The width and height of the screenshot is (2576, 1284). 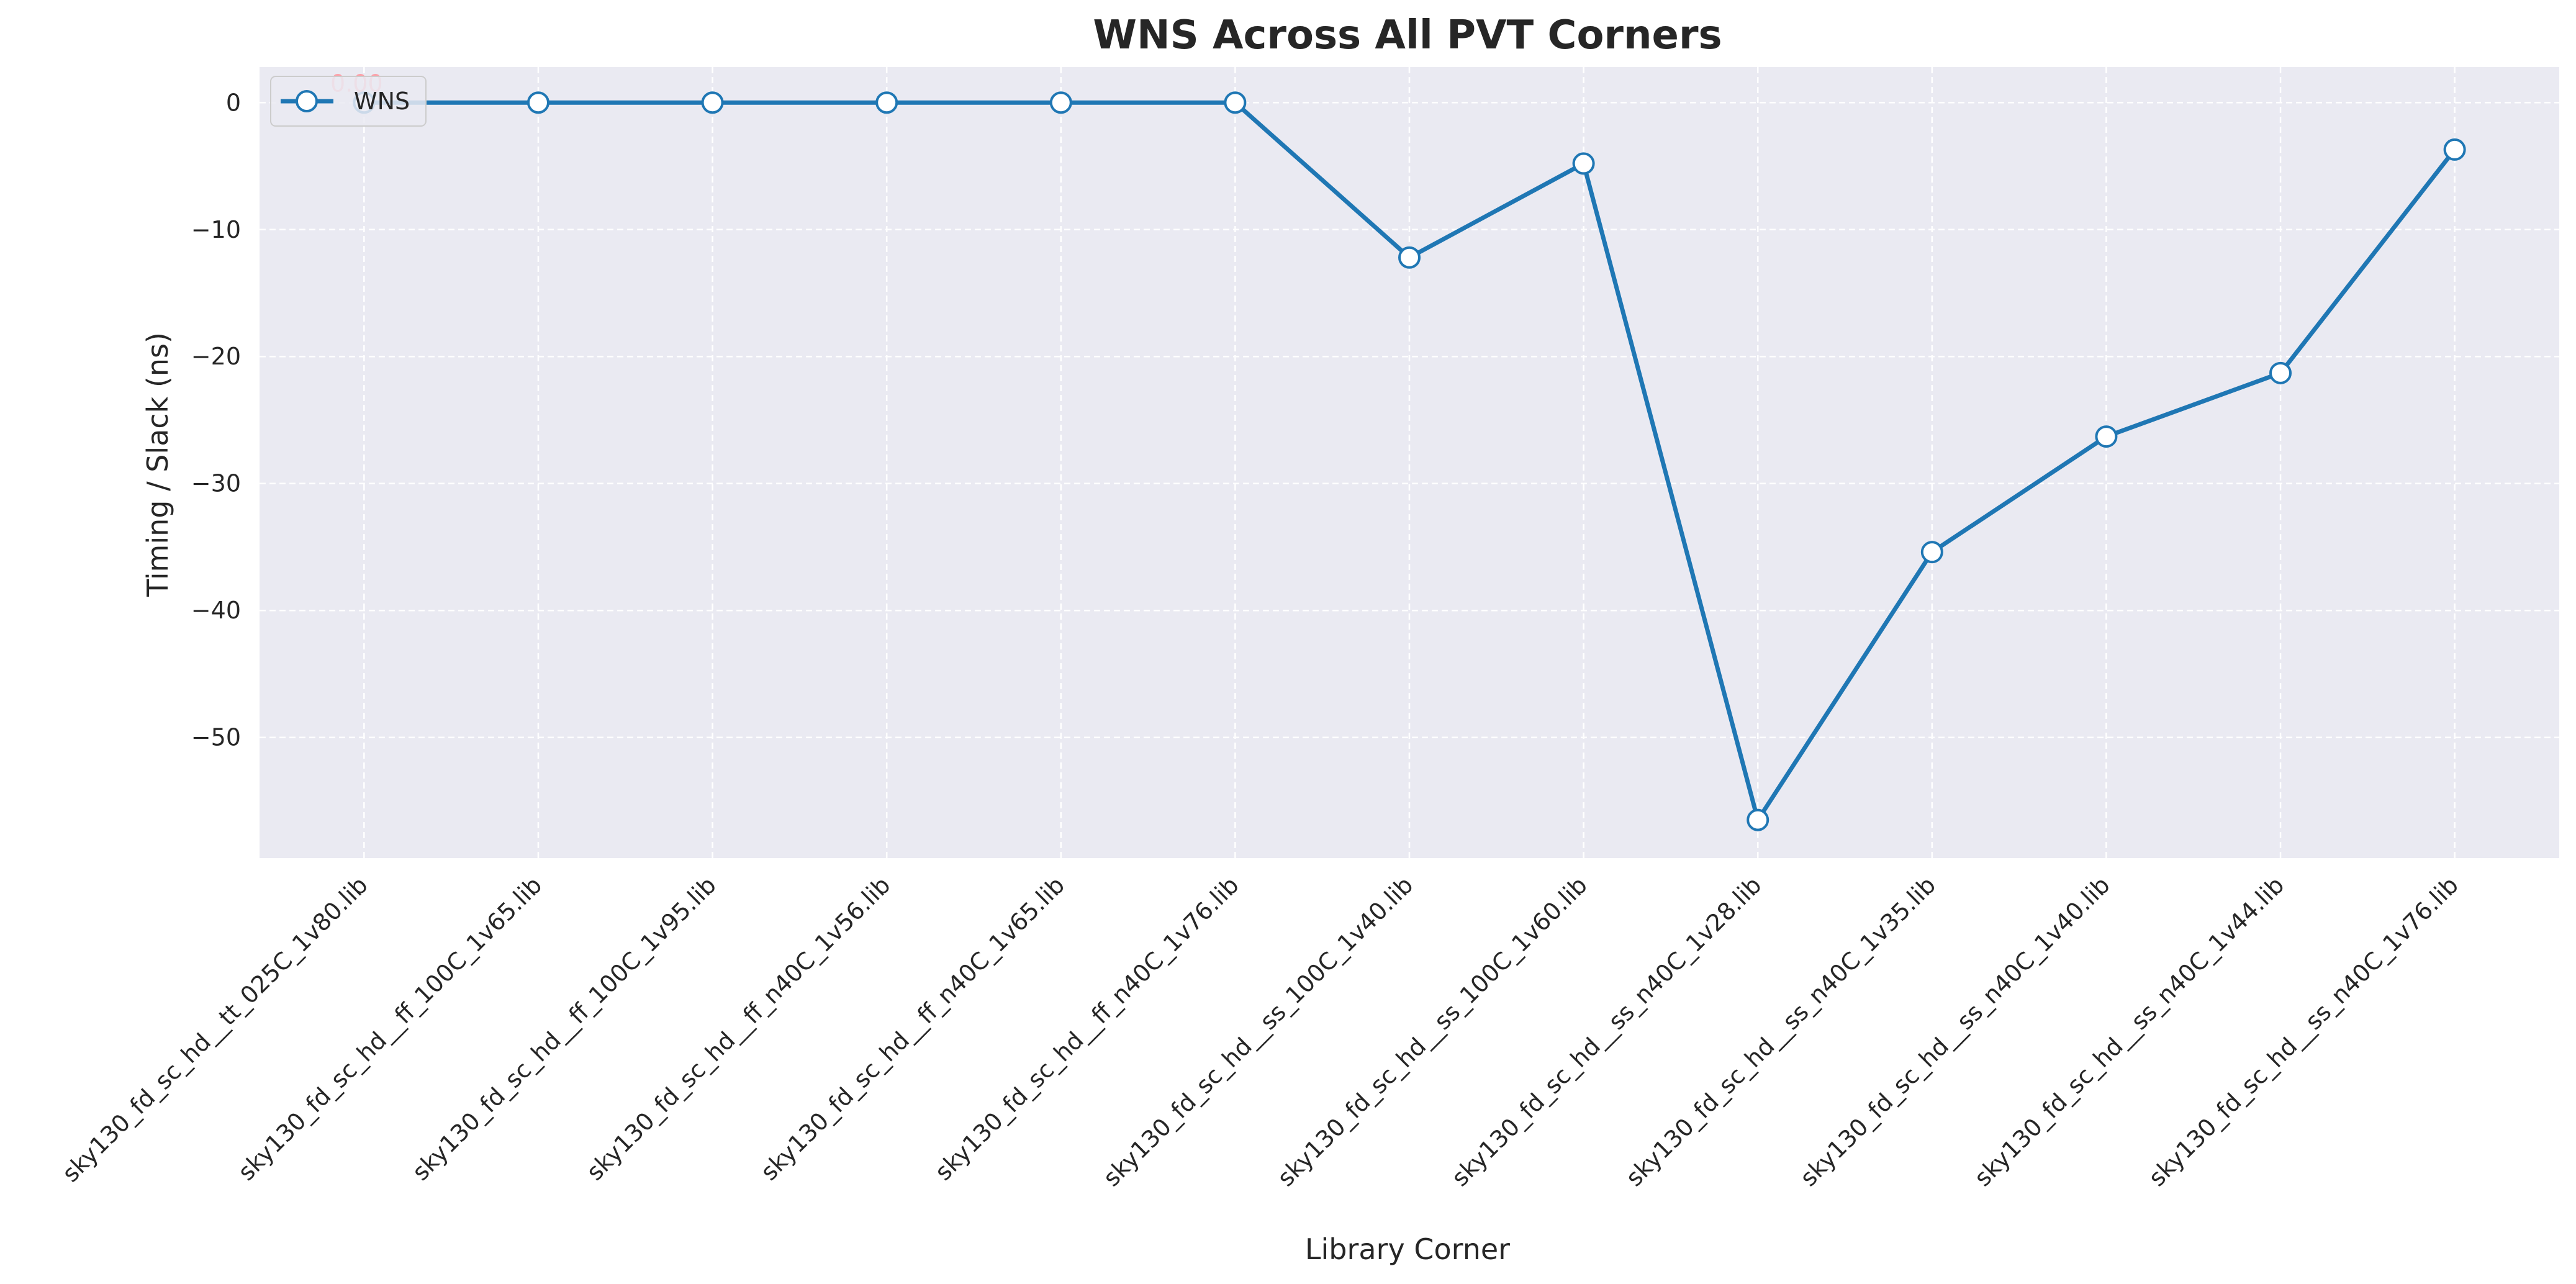 I want to click on legend: WNS, so click(x=348, y=101).